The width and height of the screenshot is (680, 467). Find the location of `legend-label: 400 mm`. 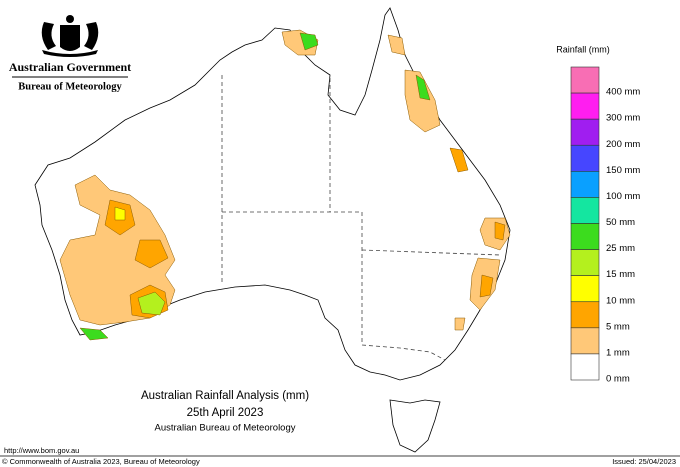

legend-label: 400 mm is located at coordinates (623, 92).